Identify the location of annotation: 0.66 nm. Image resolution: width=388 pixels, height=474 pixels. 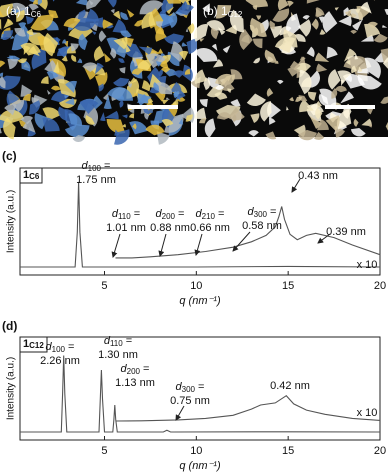
(210, 228).